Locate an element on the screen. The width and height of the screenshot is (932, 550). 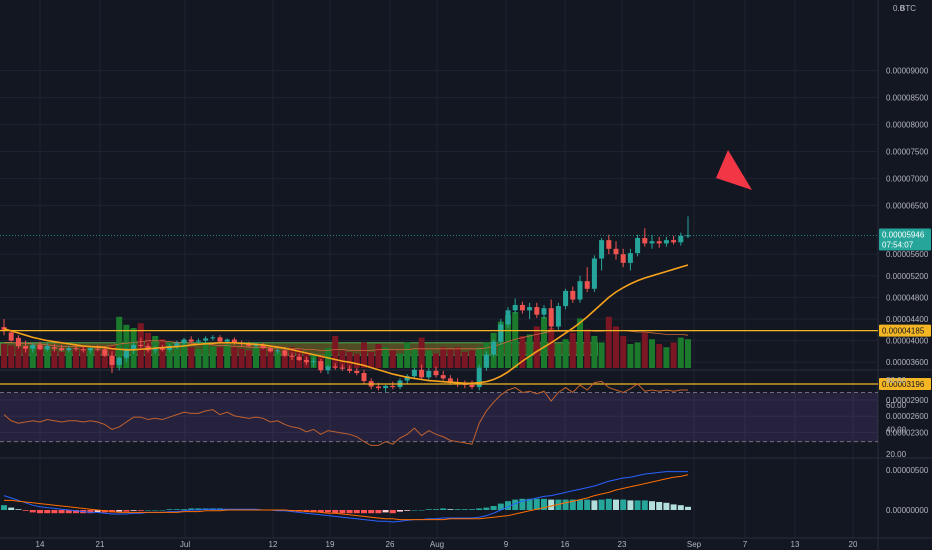
rsi-pane is located at coordinates (439, 413).